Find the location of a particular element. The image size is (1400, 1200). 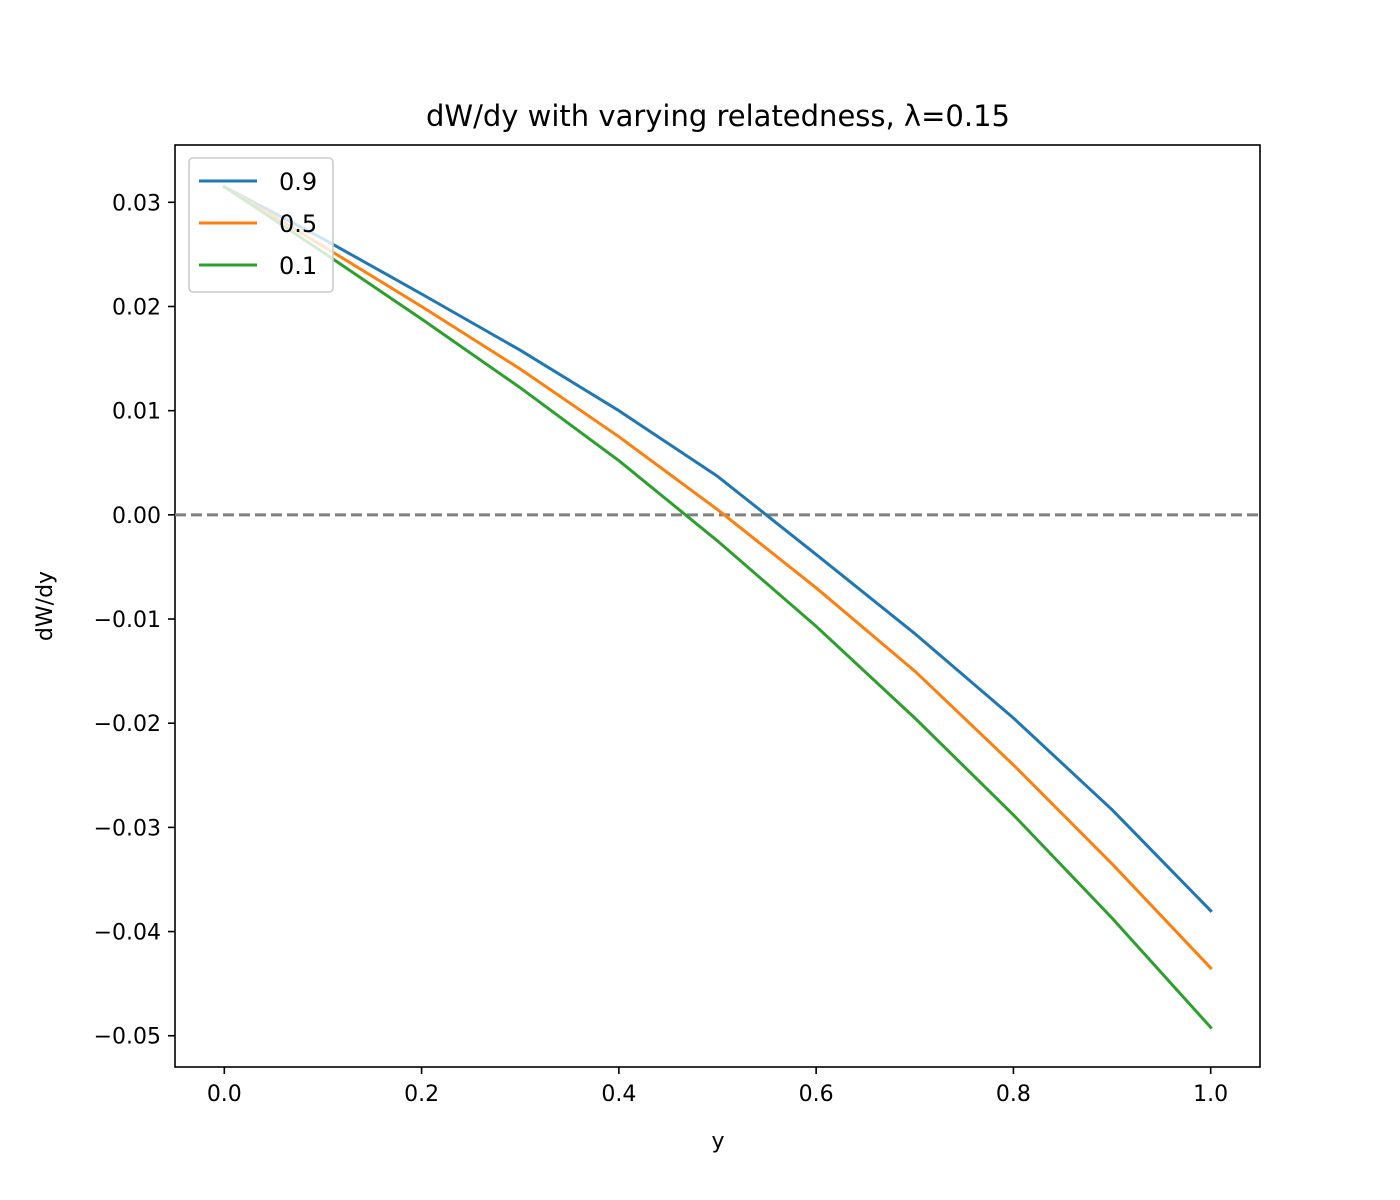

y-tick-label: −0.03 is located at coordinates (127, 828).